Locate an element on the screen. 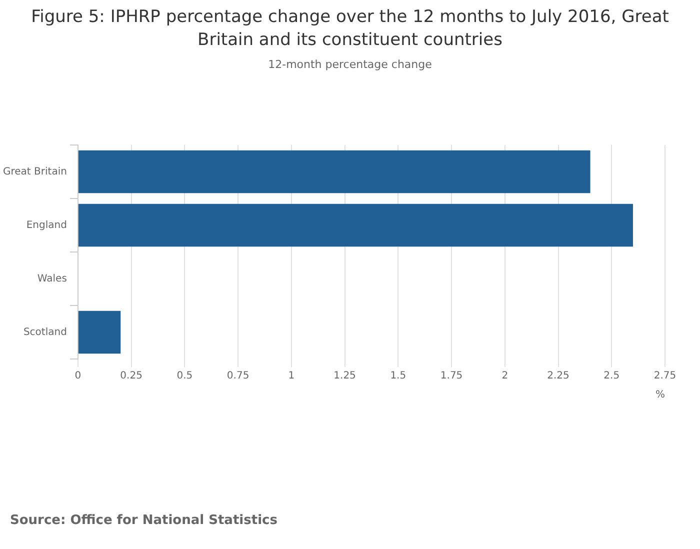 The image size is (700, 549). x-tick-label: 2.5 is located at coordinates (612, 376).